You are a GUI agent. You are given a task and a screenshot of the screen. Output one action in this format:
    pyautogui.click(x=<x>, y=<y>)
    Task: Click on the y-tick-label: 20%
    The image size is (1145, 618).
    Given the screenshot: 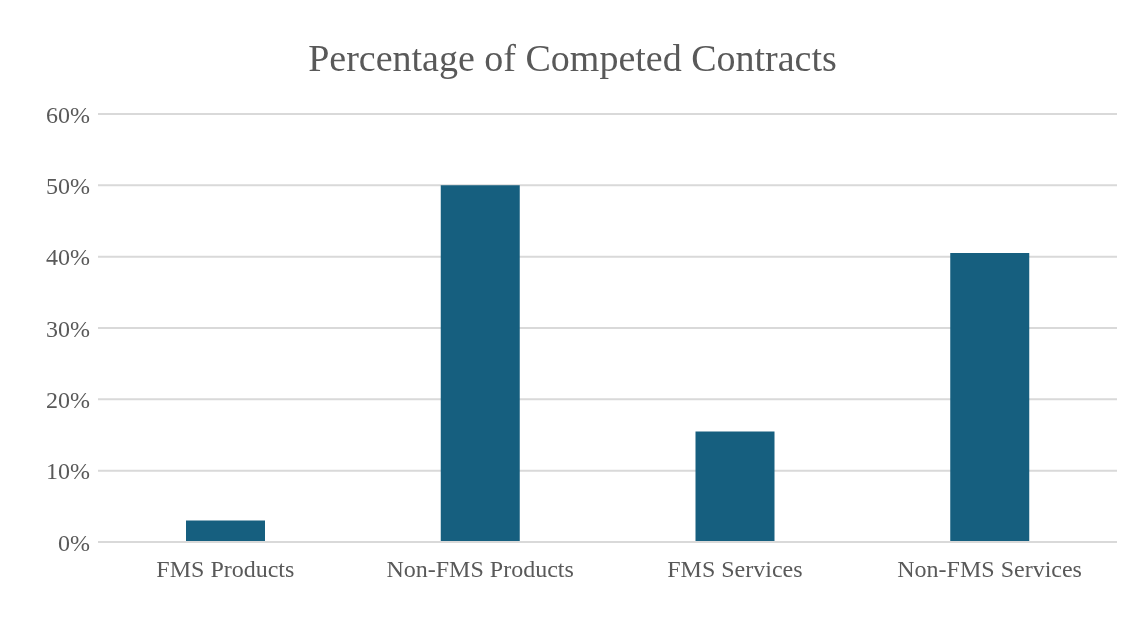 What is the action you would take?
    pyautogui.click(x=68, y=399)
    